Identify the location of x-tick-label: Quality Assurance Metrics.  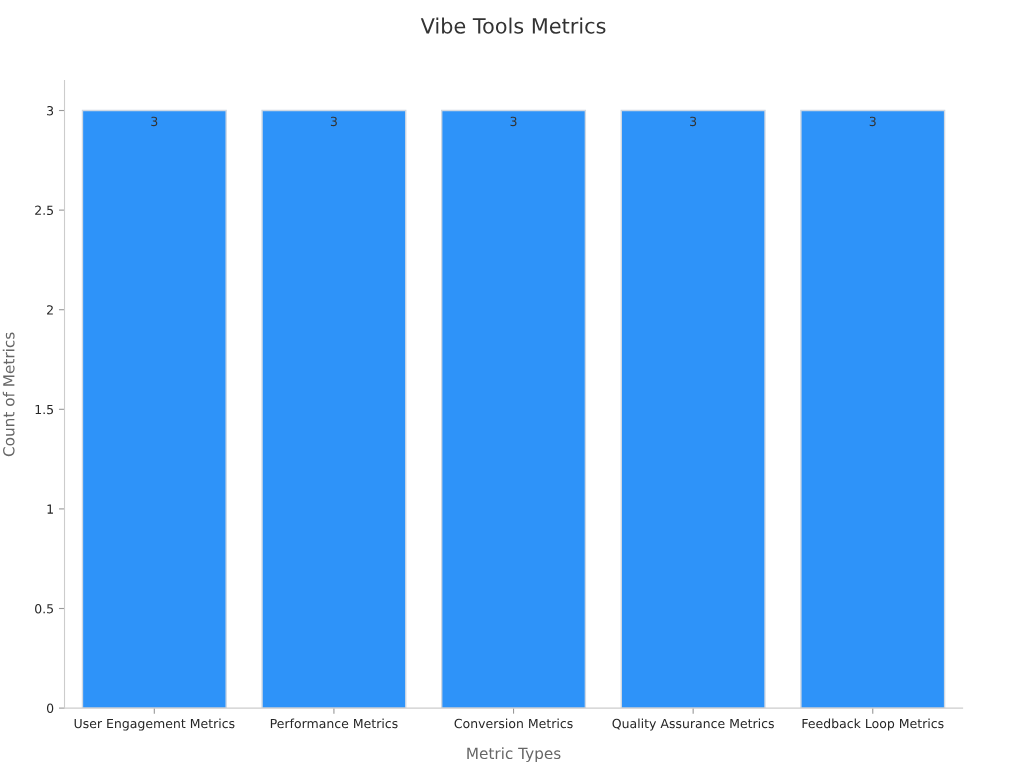
(693, 724).